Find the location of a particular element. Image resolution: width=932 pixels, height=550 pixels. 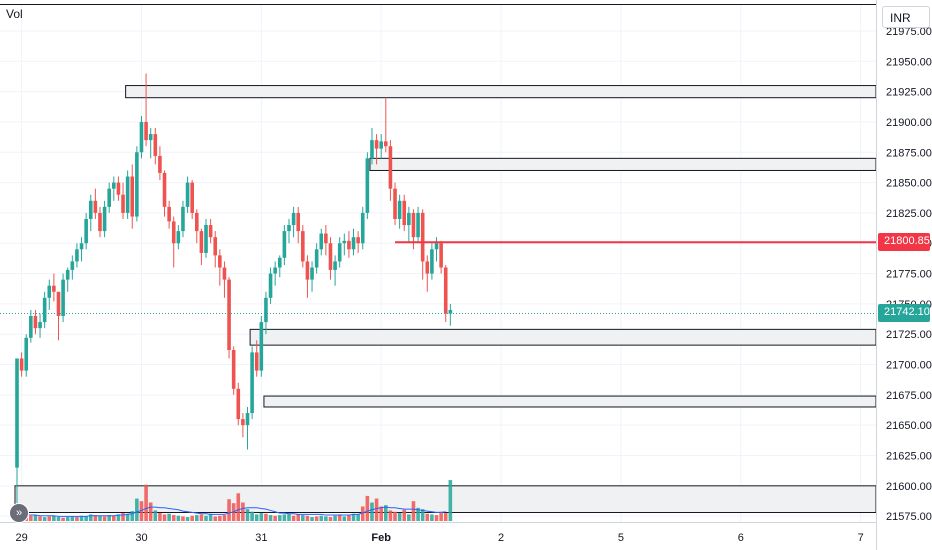

zone-rect is located at coordinates (501, 92).